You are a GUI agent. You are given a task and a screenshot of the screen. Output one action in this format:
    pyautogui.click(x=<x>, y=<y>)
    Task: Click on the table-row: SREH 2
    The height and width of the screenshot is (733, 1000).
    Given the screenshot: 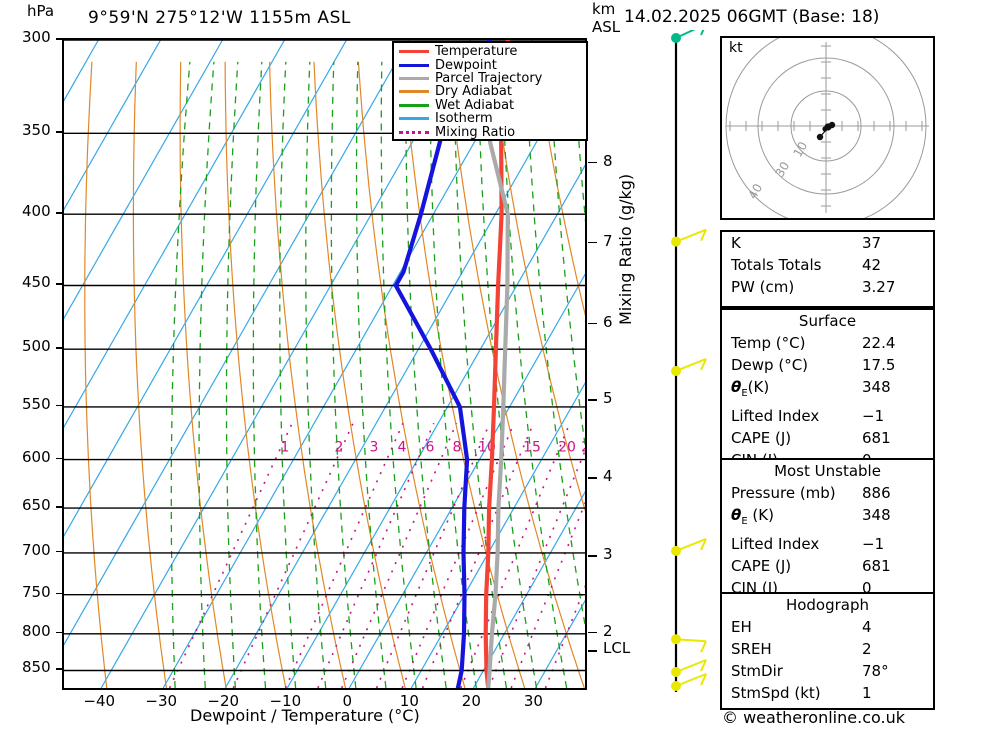 What is the action you would take?
    pyautogui.click(x=827, y=649)
    